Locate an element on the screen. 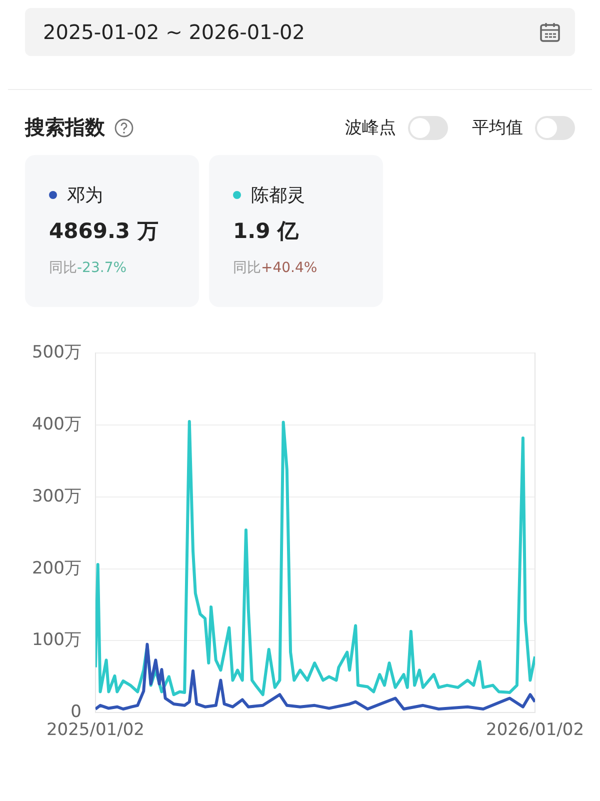  text: 4869.3 万 is located at coordinates (104, 231).